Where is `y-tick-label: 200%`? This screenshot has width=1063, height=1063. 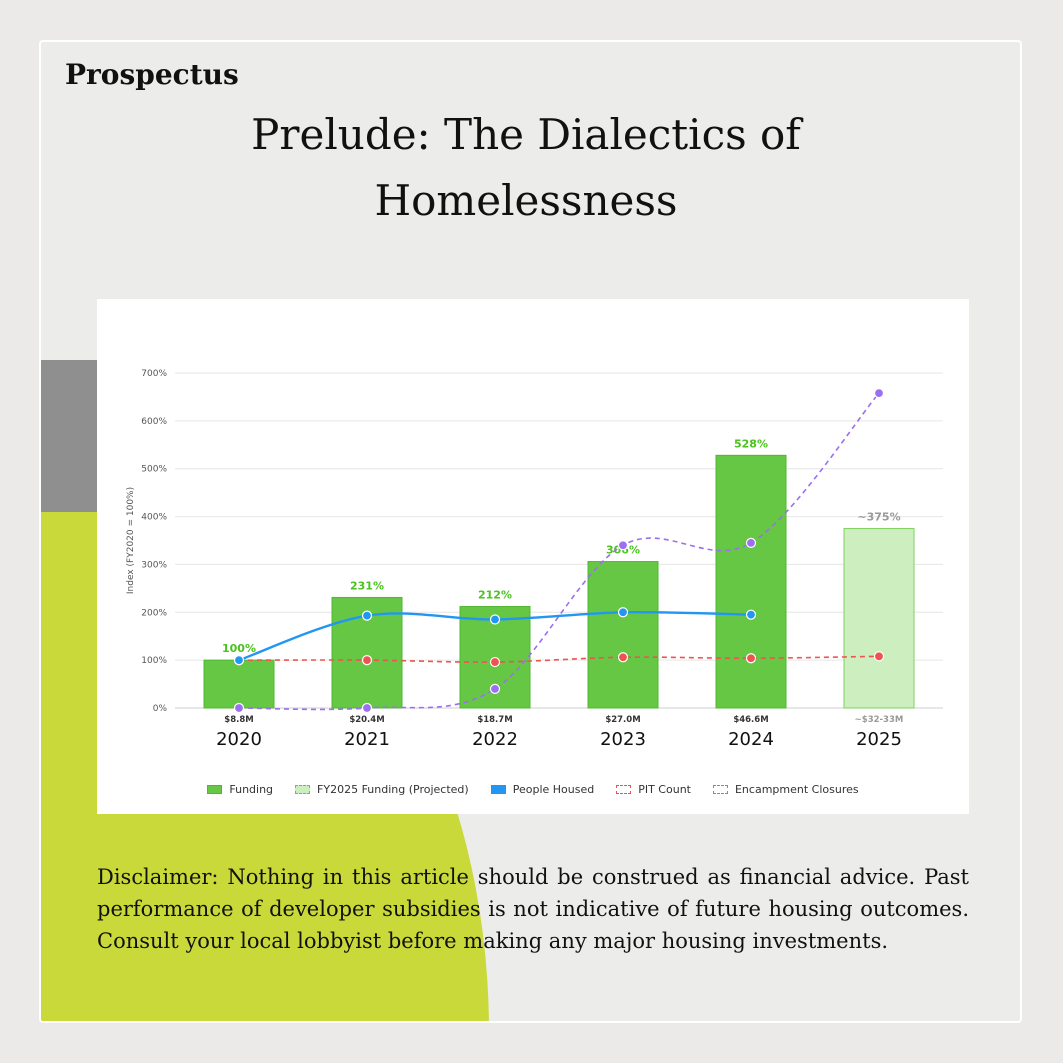
y-tick-label: 200% is located at coordinates (154, 613).